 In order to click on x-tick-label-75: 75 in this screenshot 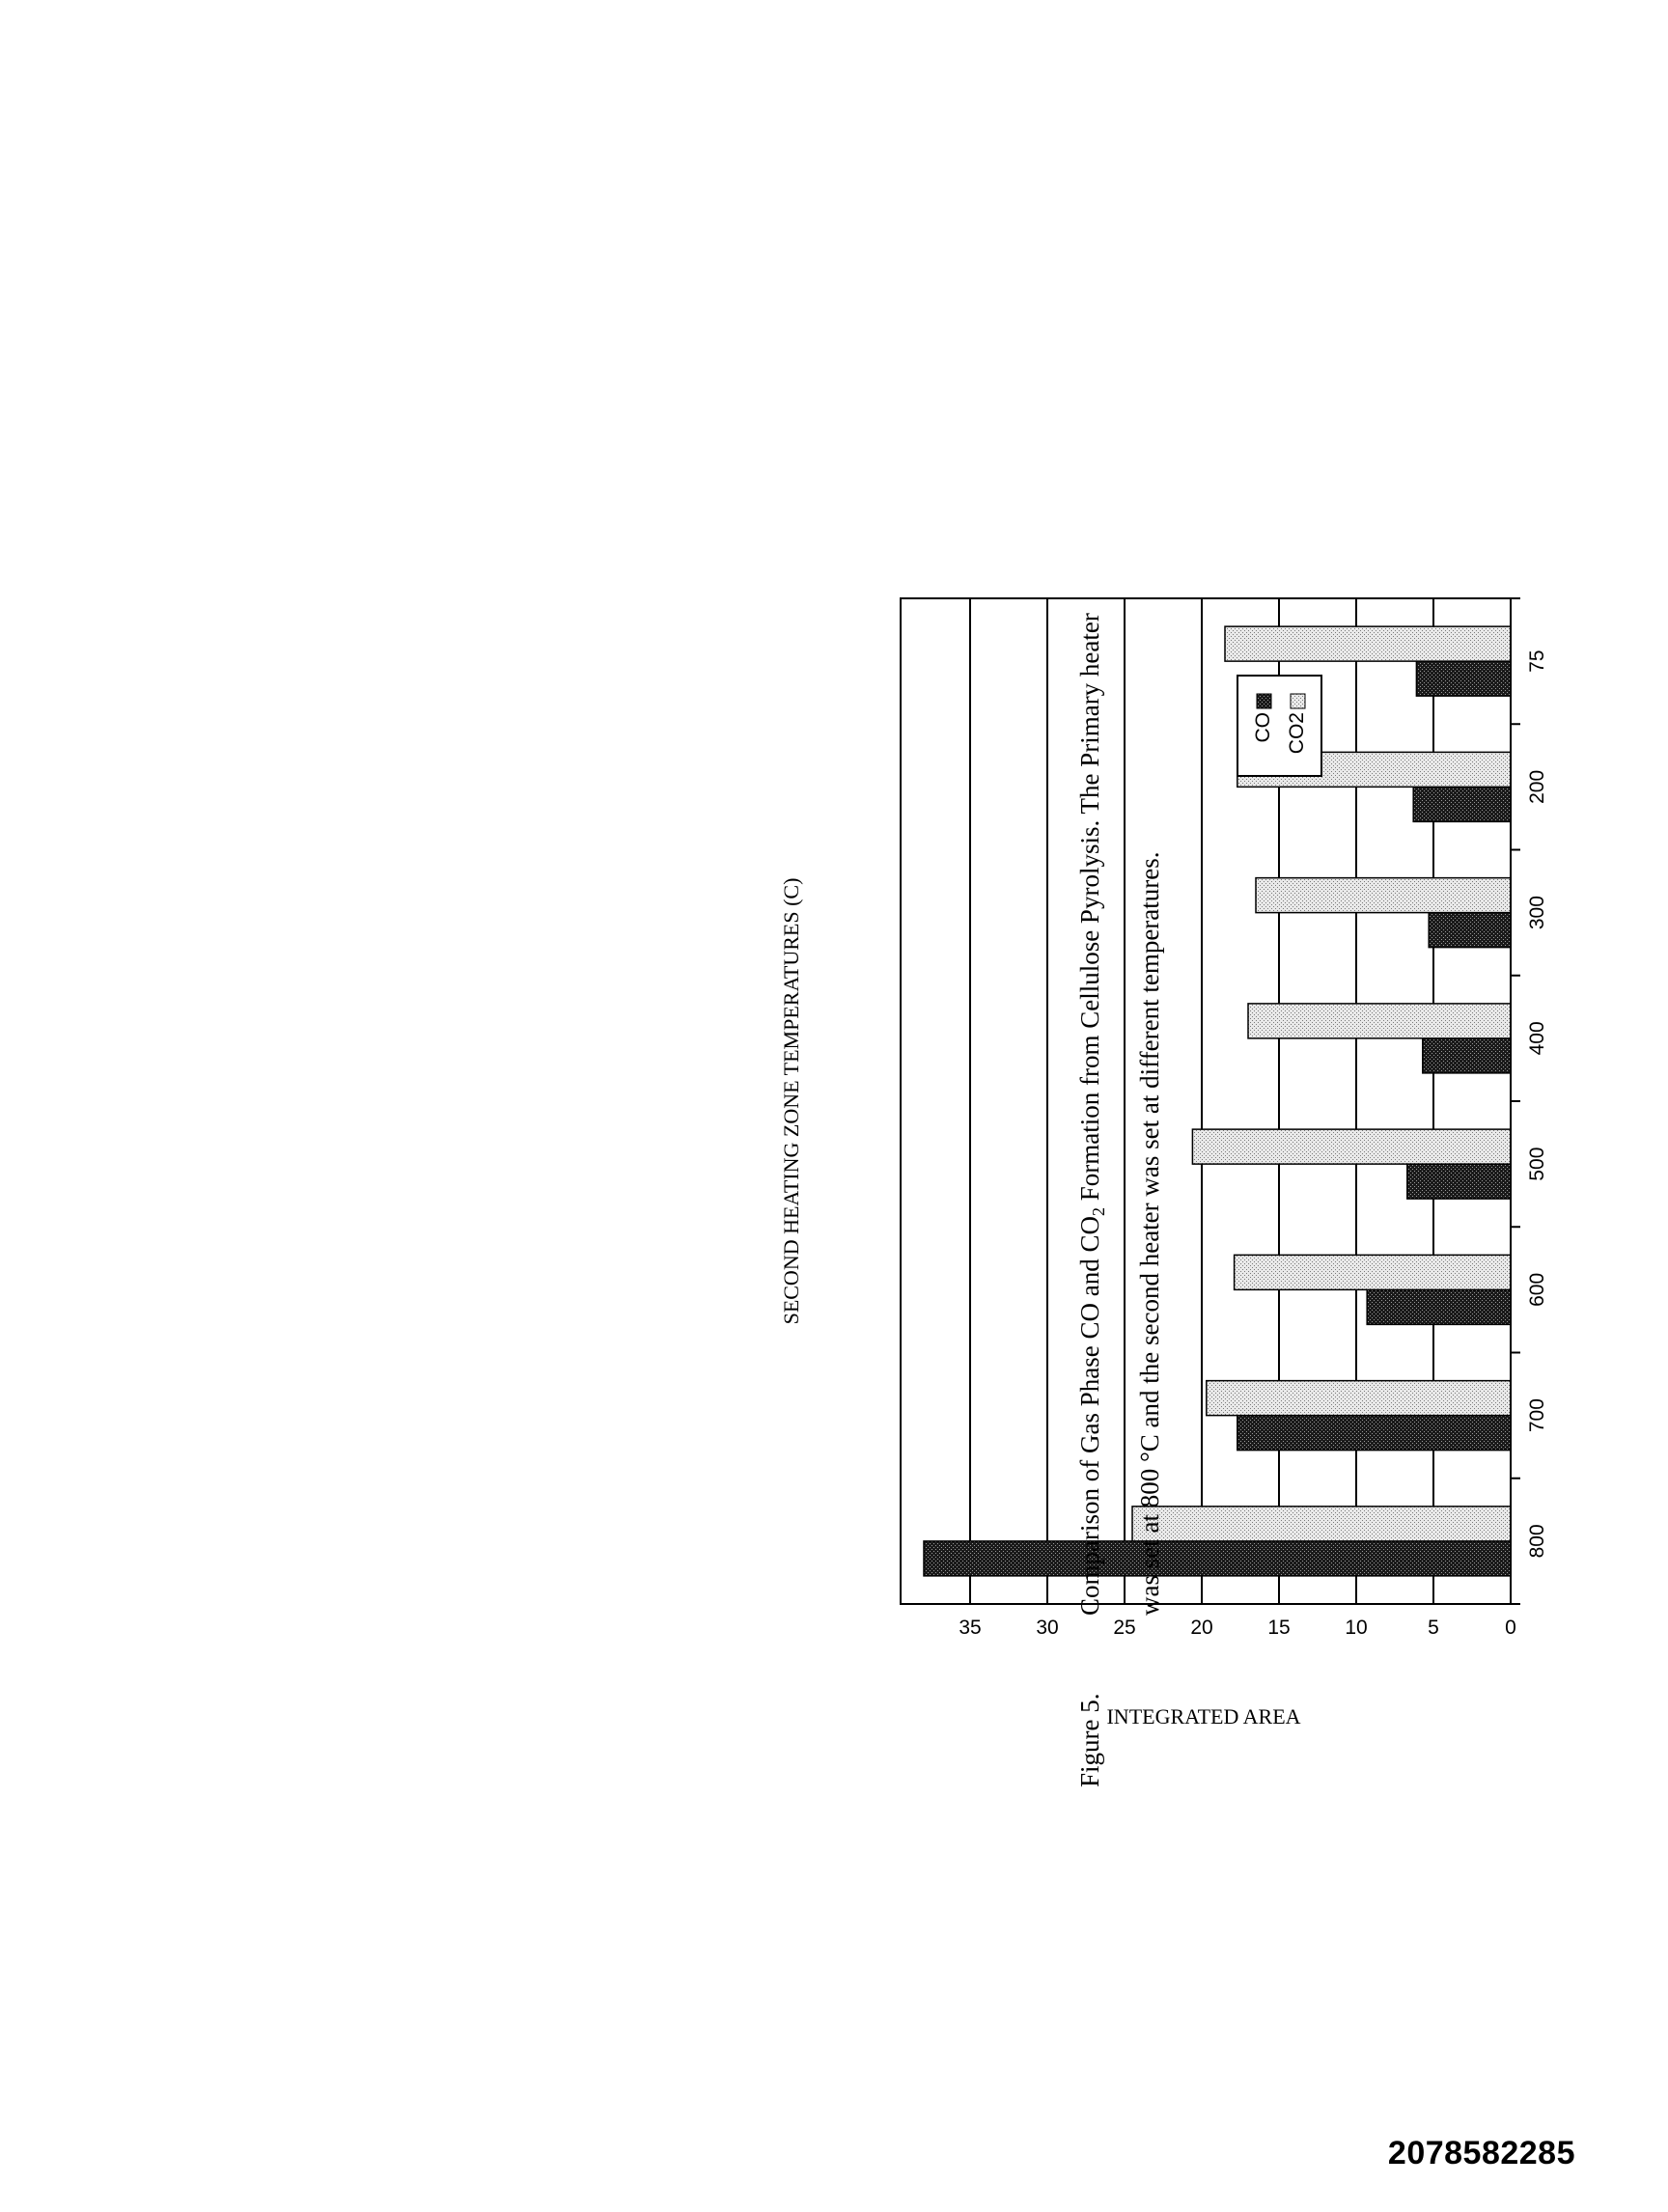, I will do `click(1537, 661)`.